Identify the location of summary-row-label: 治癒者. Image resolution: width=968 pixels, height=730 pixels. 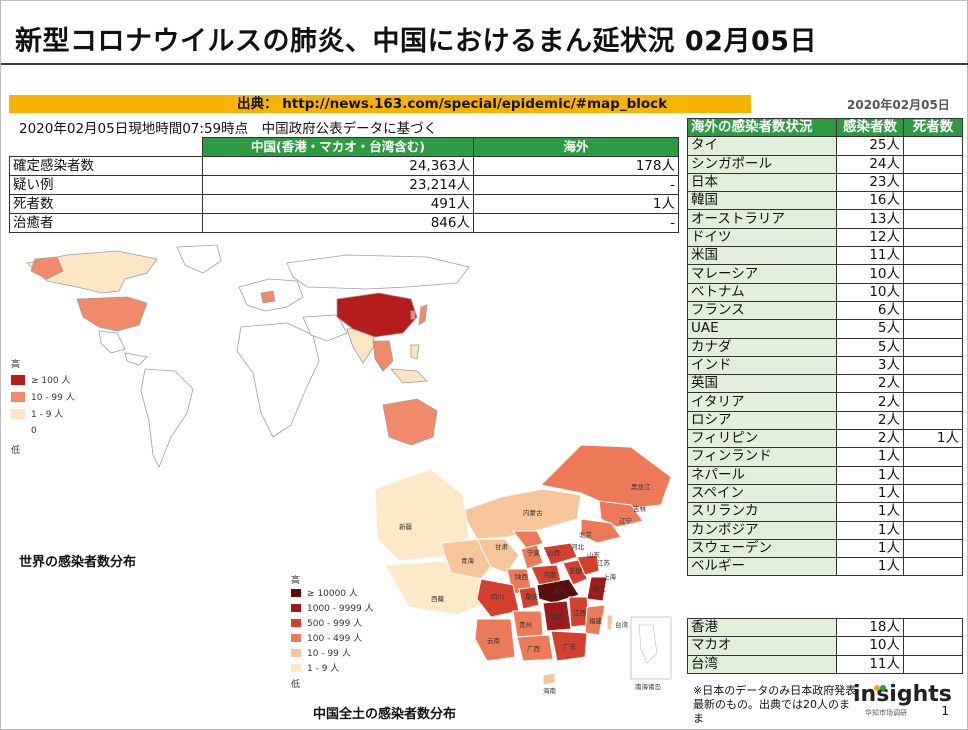
(106, 223).